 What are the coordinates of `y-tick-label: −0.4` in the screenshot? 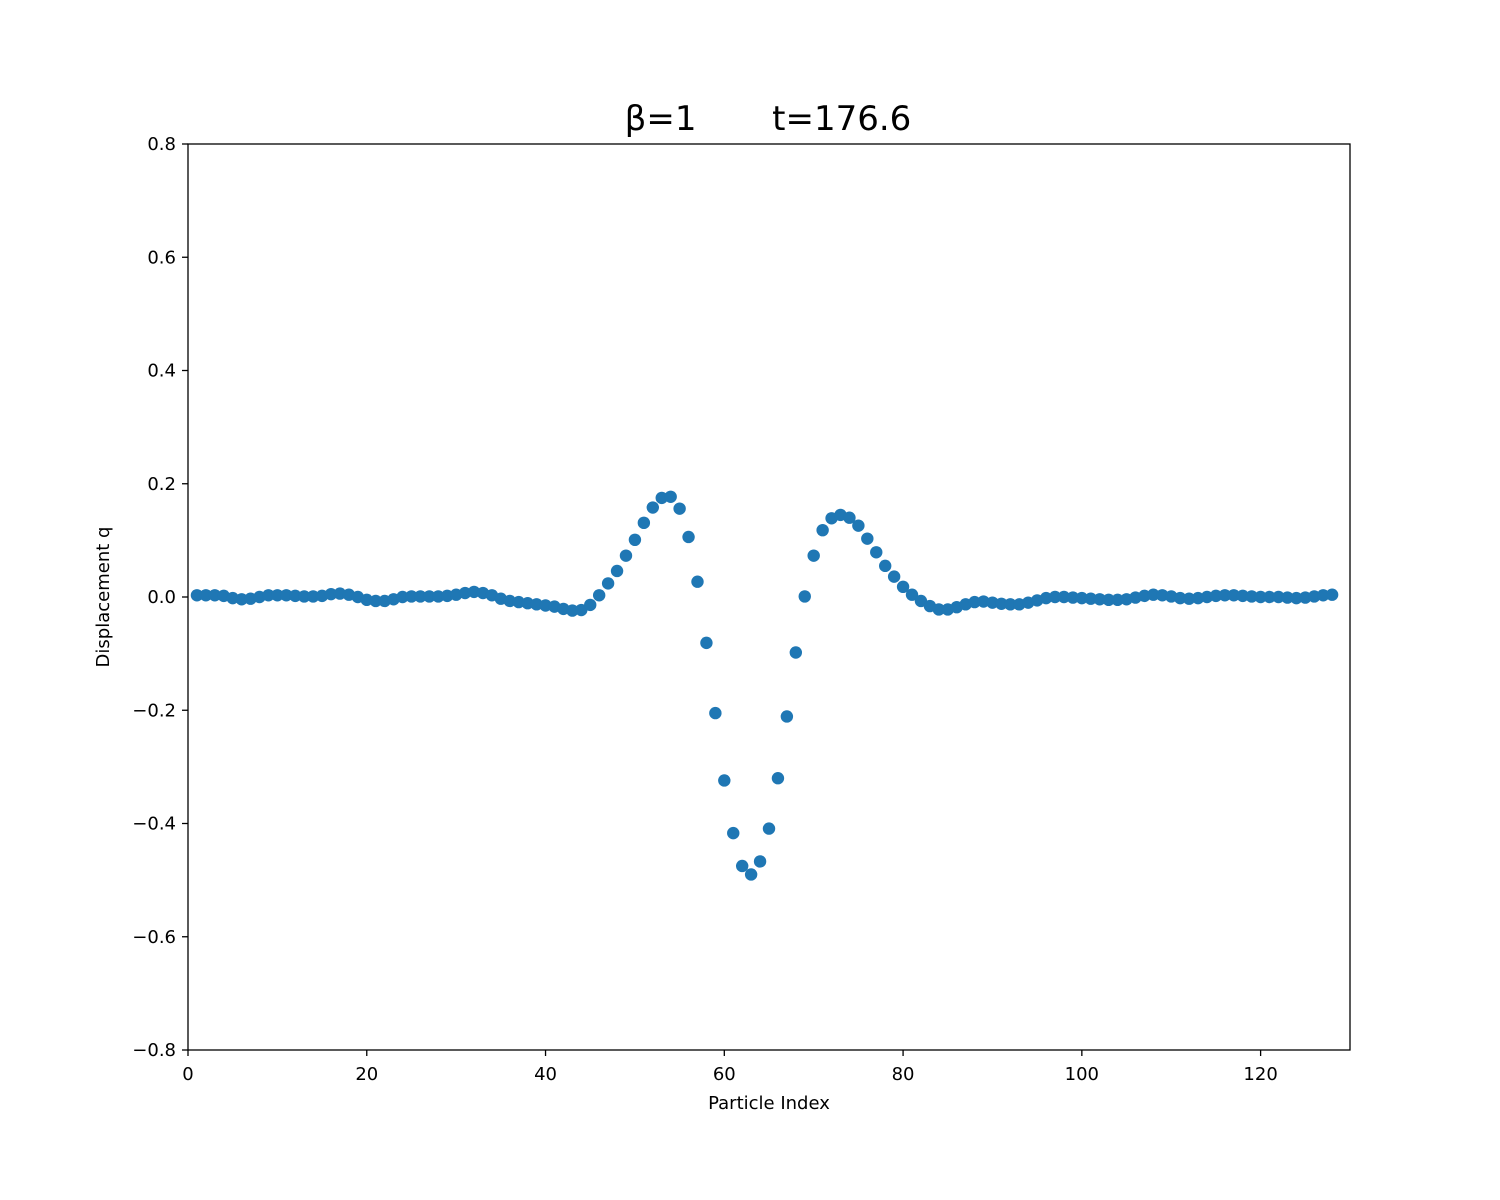 It's located at (154, 824).